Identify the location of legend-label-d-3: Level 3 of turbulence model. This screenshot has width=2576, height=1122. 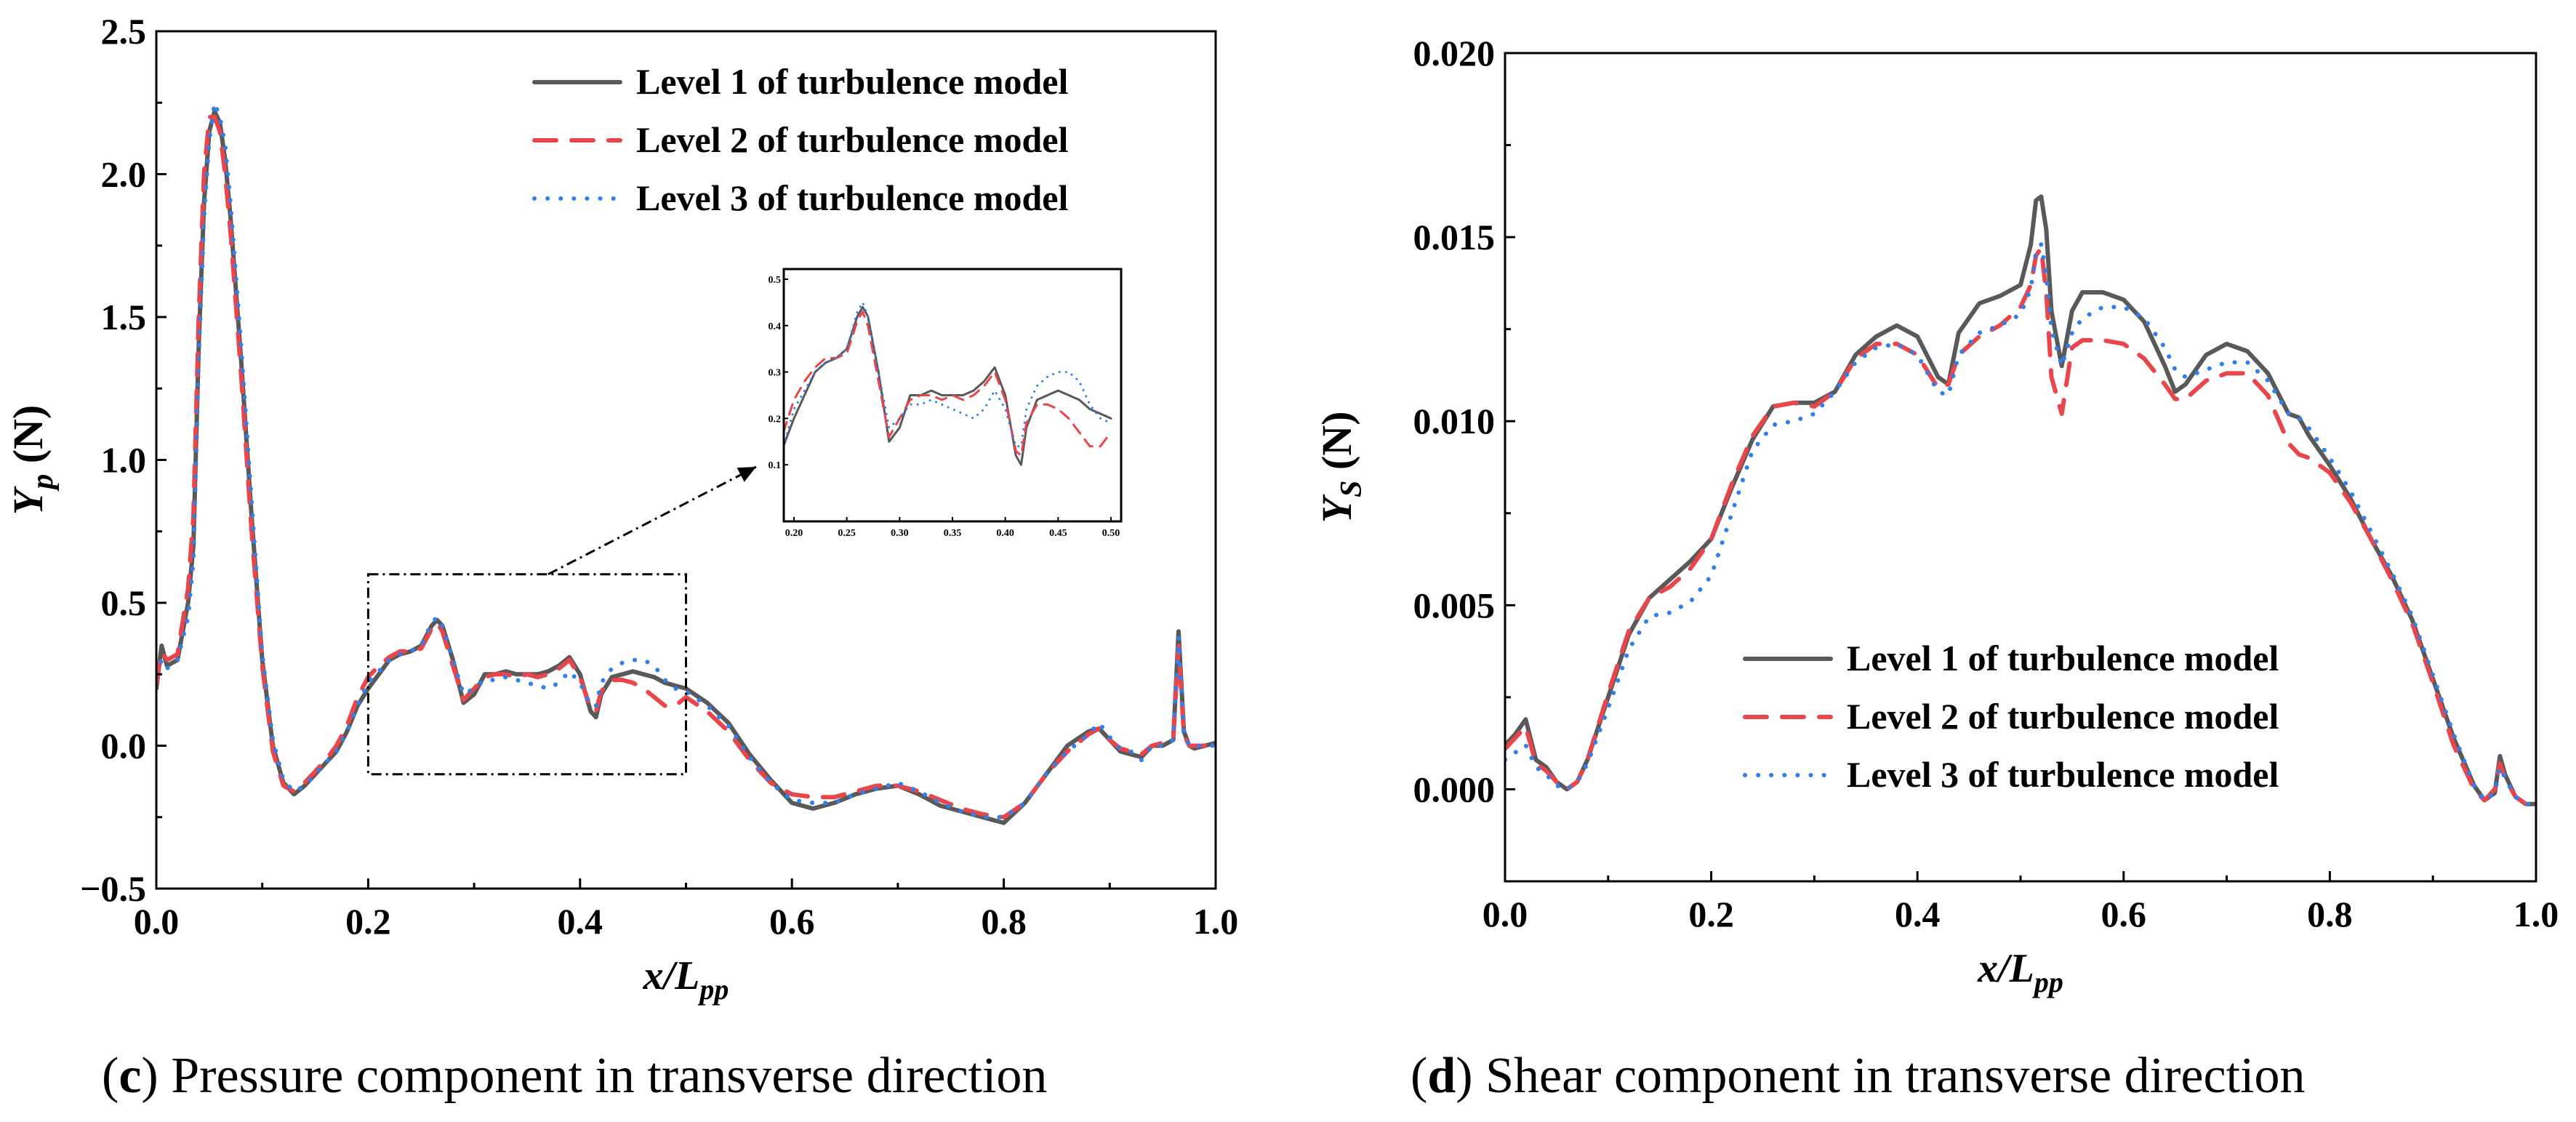
(2063, 775).